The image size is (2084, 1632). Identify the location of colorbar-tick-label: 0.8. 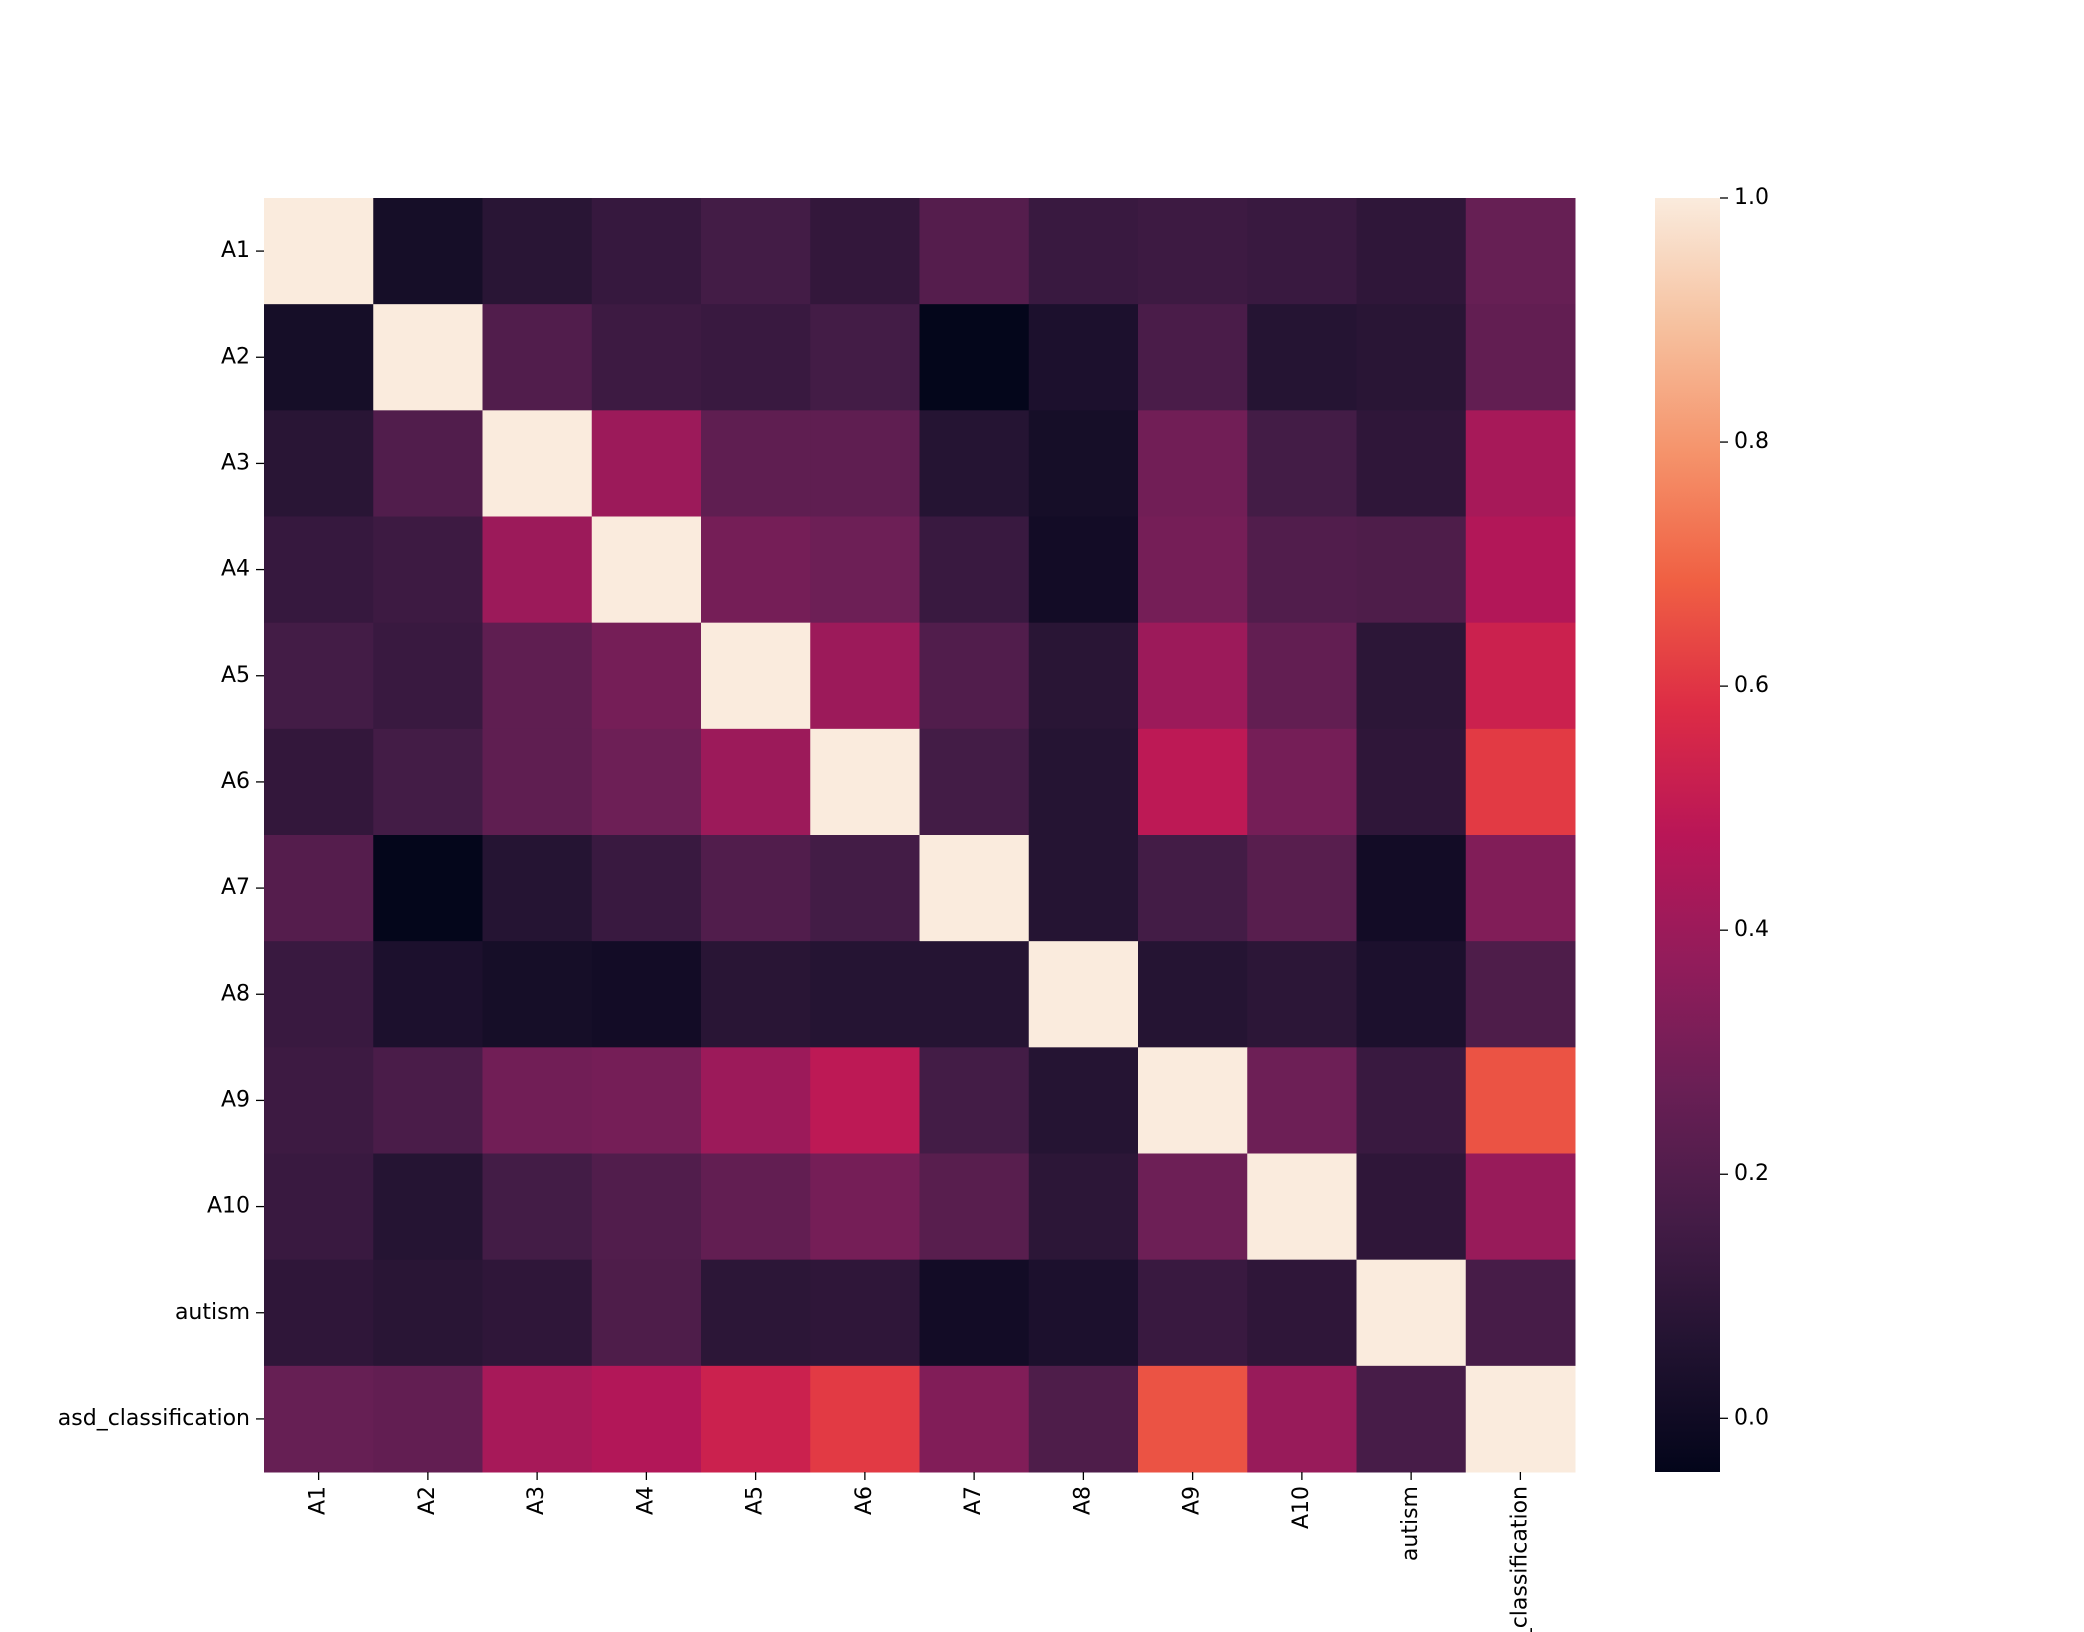
(1751, 441).